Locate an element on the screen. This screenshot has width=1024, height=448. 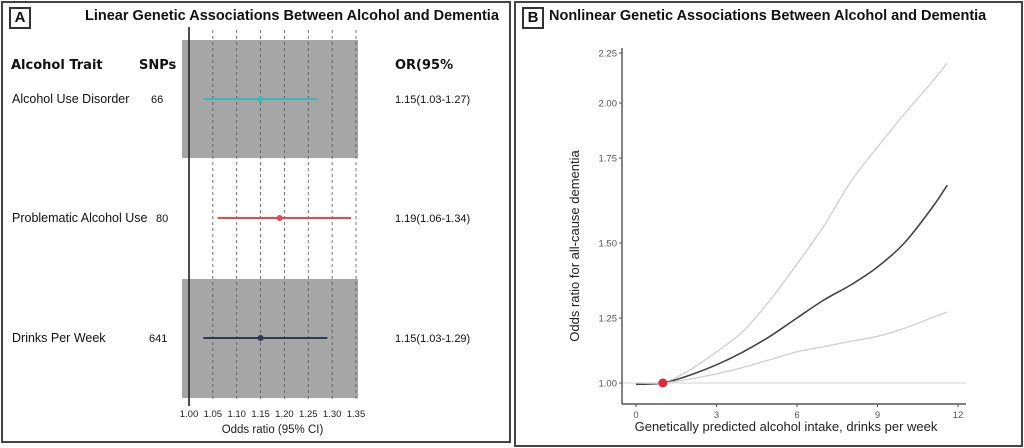
reference-point is located at coordinates (663, 383).